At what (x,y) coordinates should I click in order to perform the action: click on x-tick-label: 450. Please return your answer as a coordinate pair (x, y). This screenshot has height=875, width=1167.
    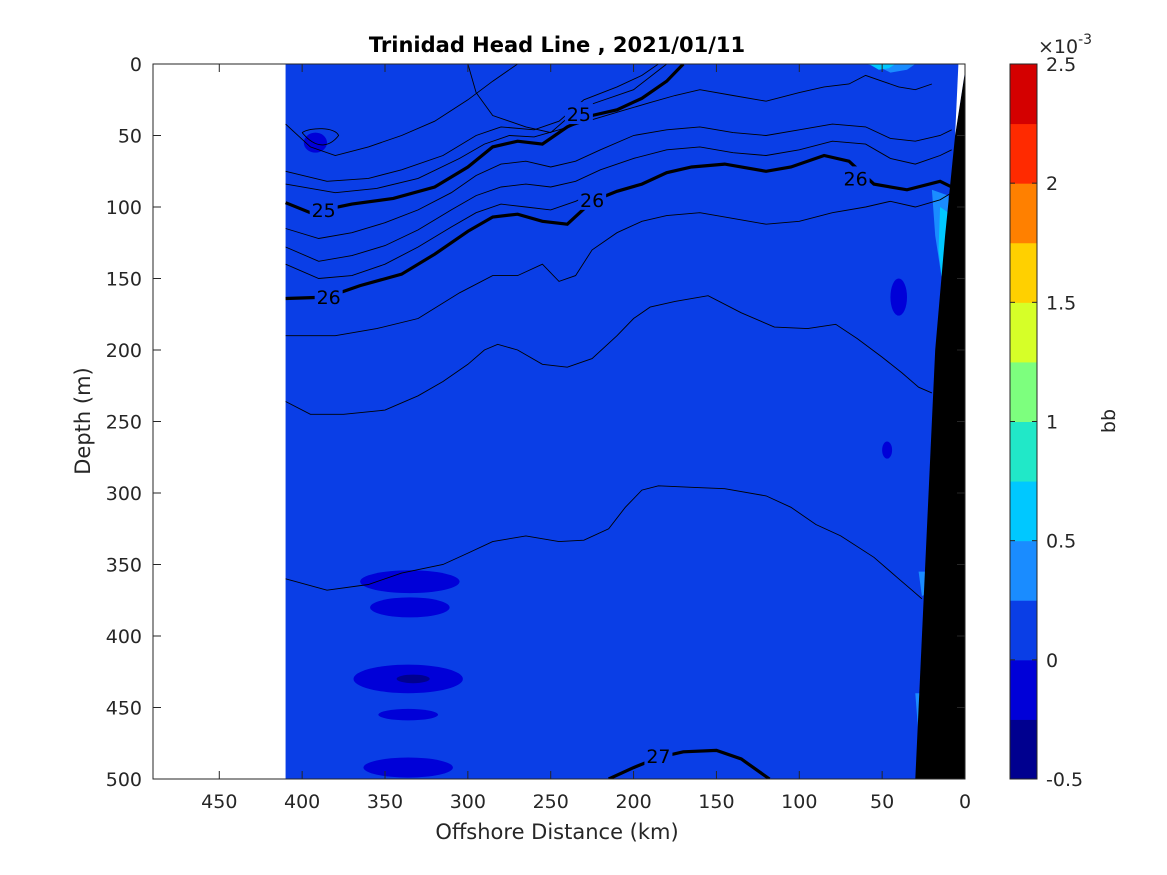
    Looking at the image, I should click on (219, 802).